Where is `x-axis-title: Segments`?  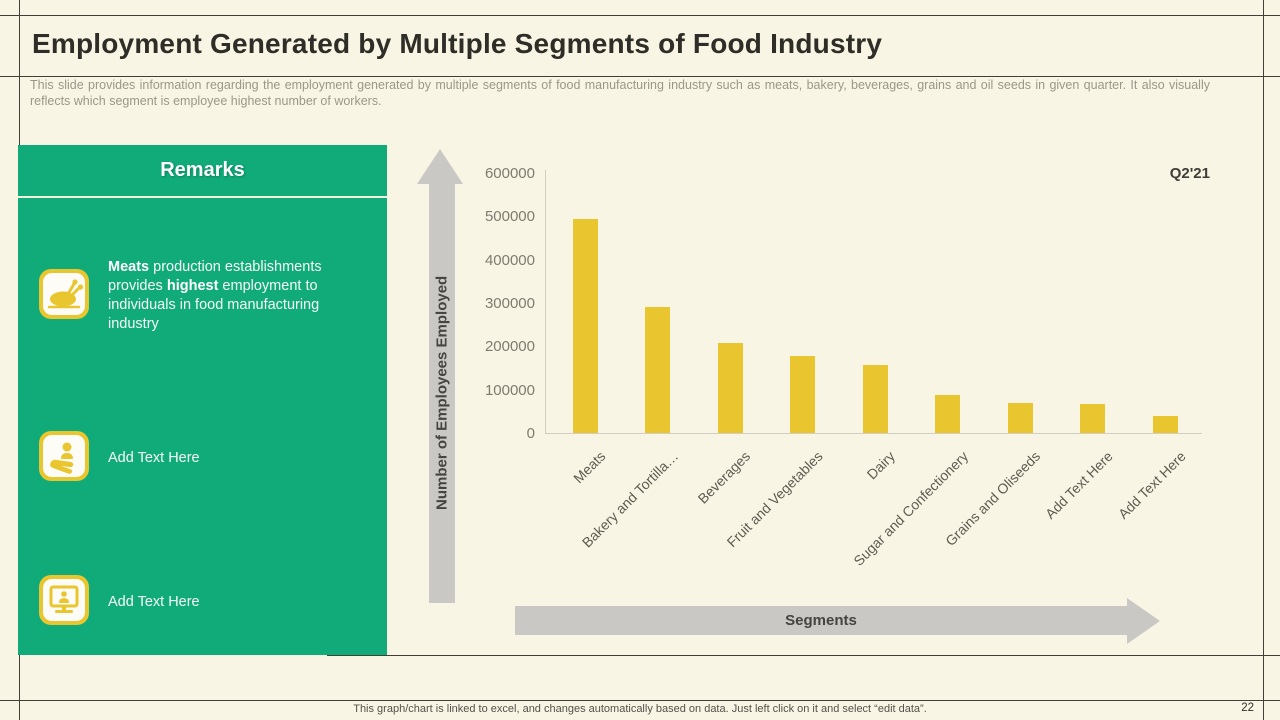 x-axis-title: Segments is located at coordinates (821, 620).